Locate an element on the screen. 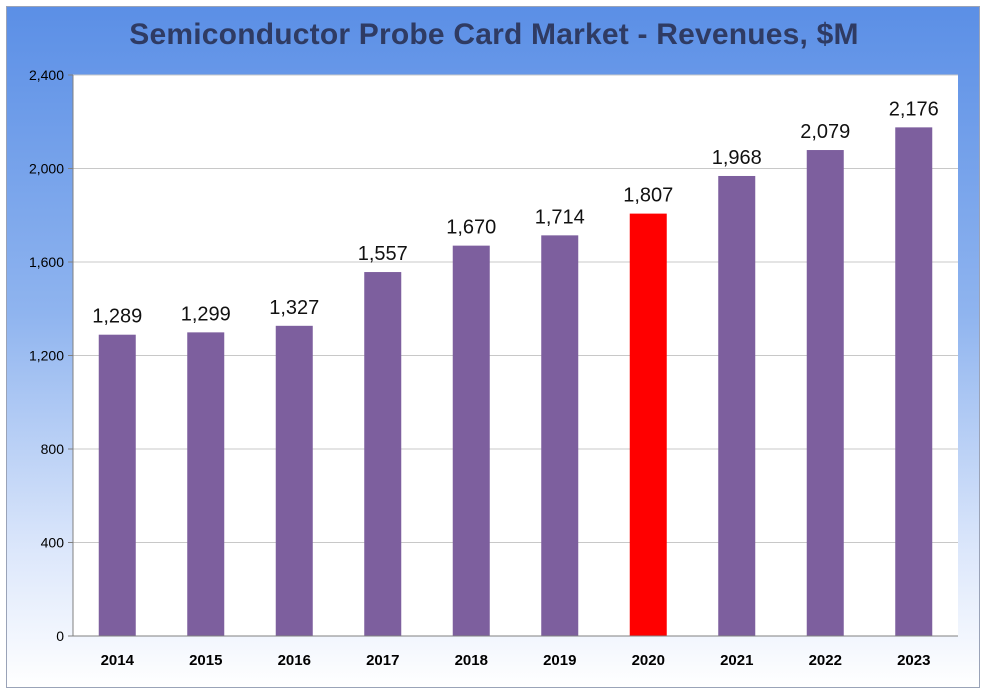  data-label: 1,327 is located at coordinates (294, 308).